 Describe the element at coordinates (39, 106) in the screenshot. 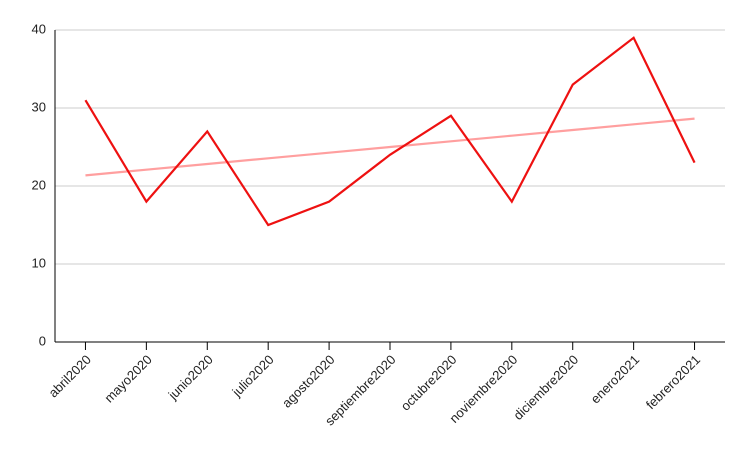

I see `y-tick-label: 30` at that location.